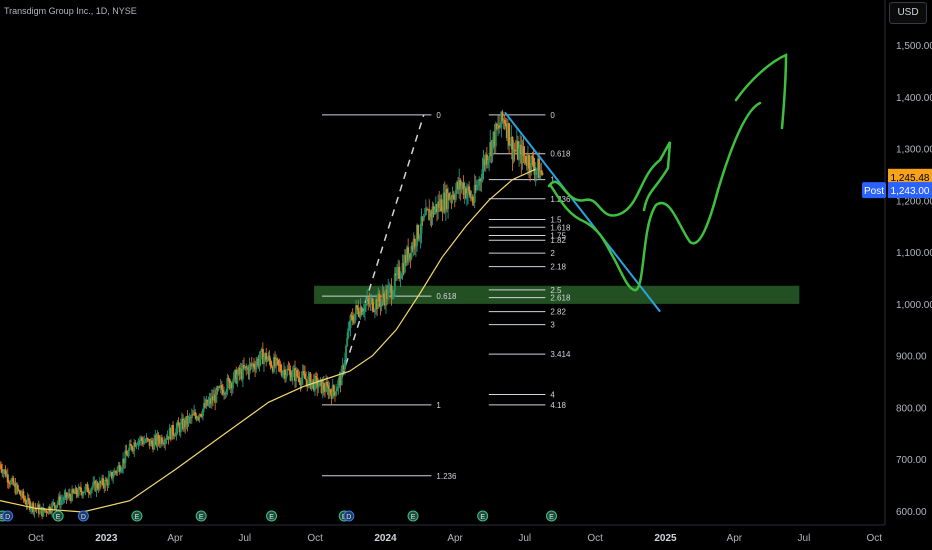 The width and height of the screenshot is (932, 550). Describe the element at coordinates (438, 115) in the screenshot. I see `fib-left-label: 0` at that location.